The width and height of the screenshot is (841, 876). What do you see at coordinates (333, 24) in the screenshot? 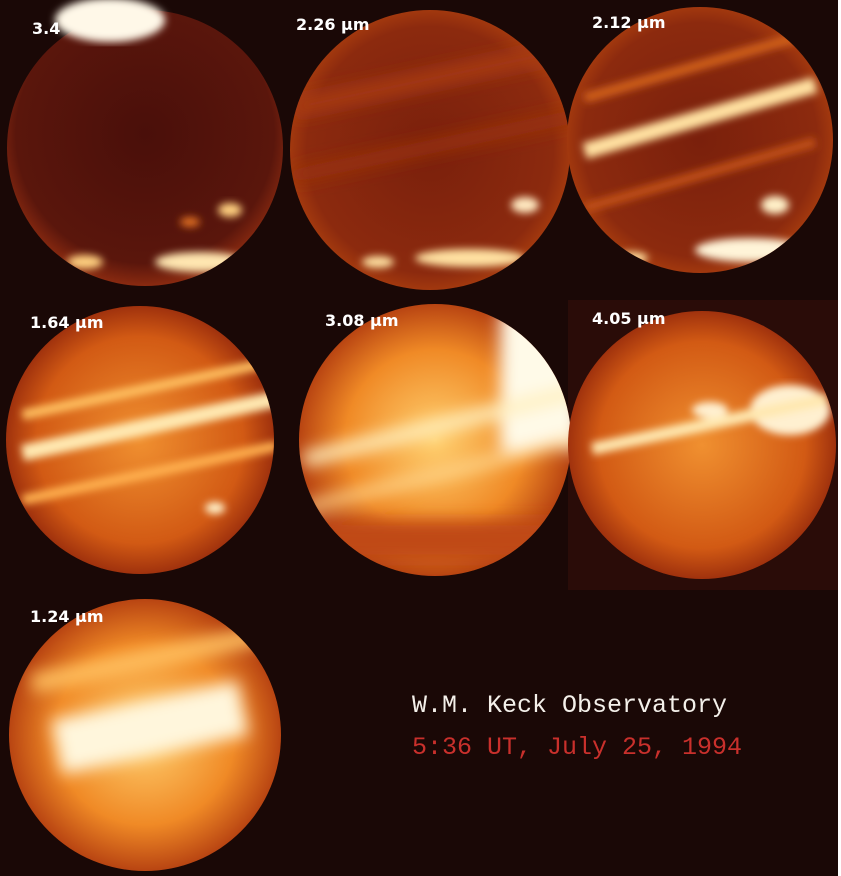
I see `panel-label: 2.26 µm` at bounding box center [333, 24].